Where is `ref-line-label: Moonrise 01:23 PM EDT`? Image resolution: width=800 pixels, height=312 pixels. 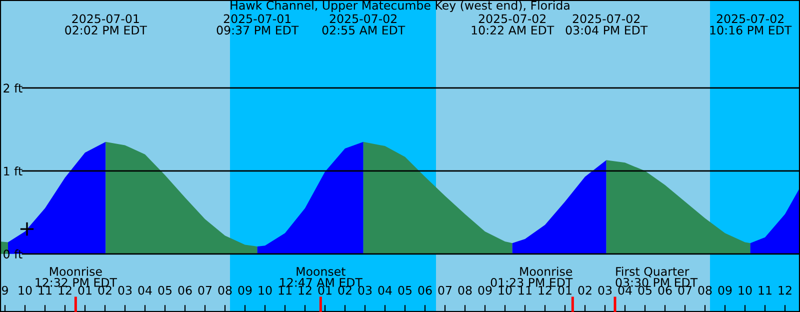
ref-line-label: Moonrise 01:23 PM EDT is located at coordinates (531, 276).